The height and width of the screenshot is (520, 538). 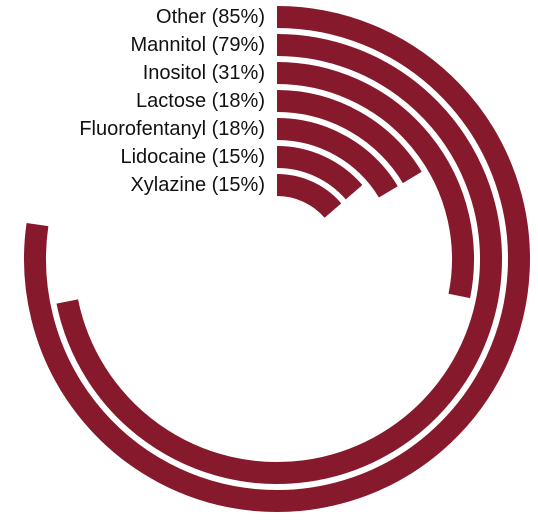 What do you see at coordinates (238, 45) in the screenshot?
I see `value-label: (79%)` at bounding box center [238, 45].